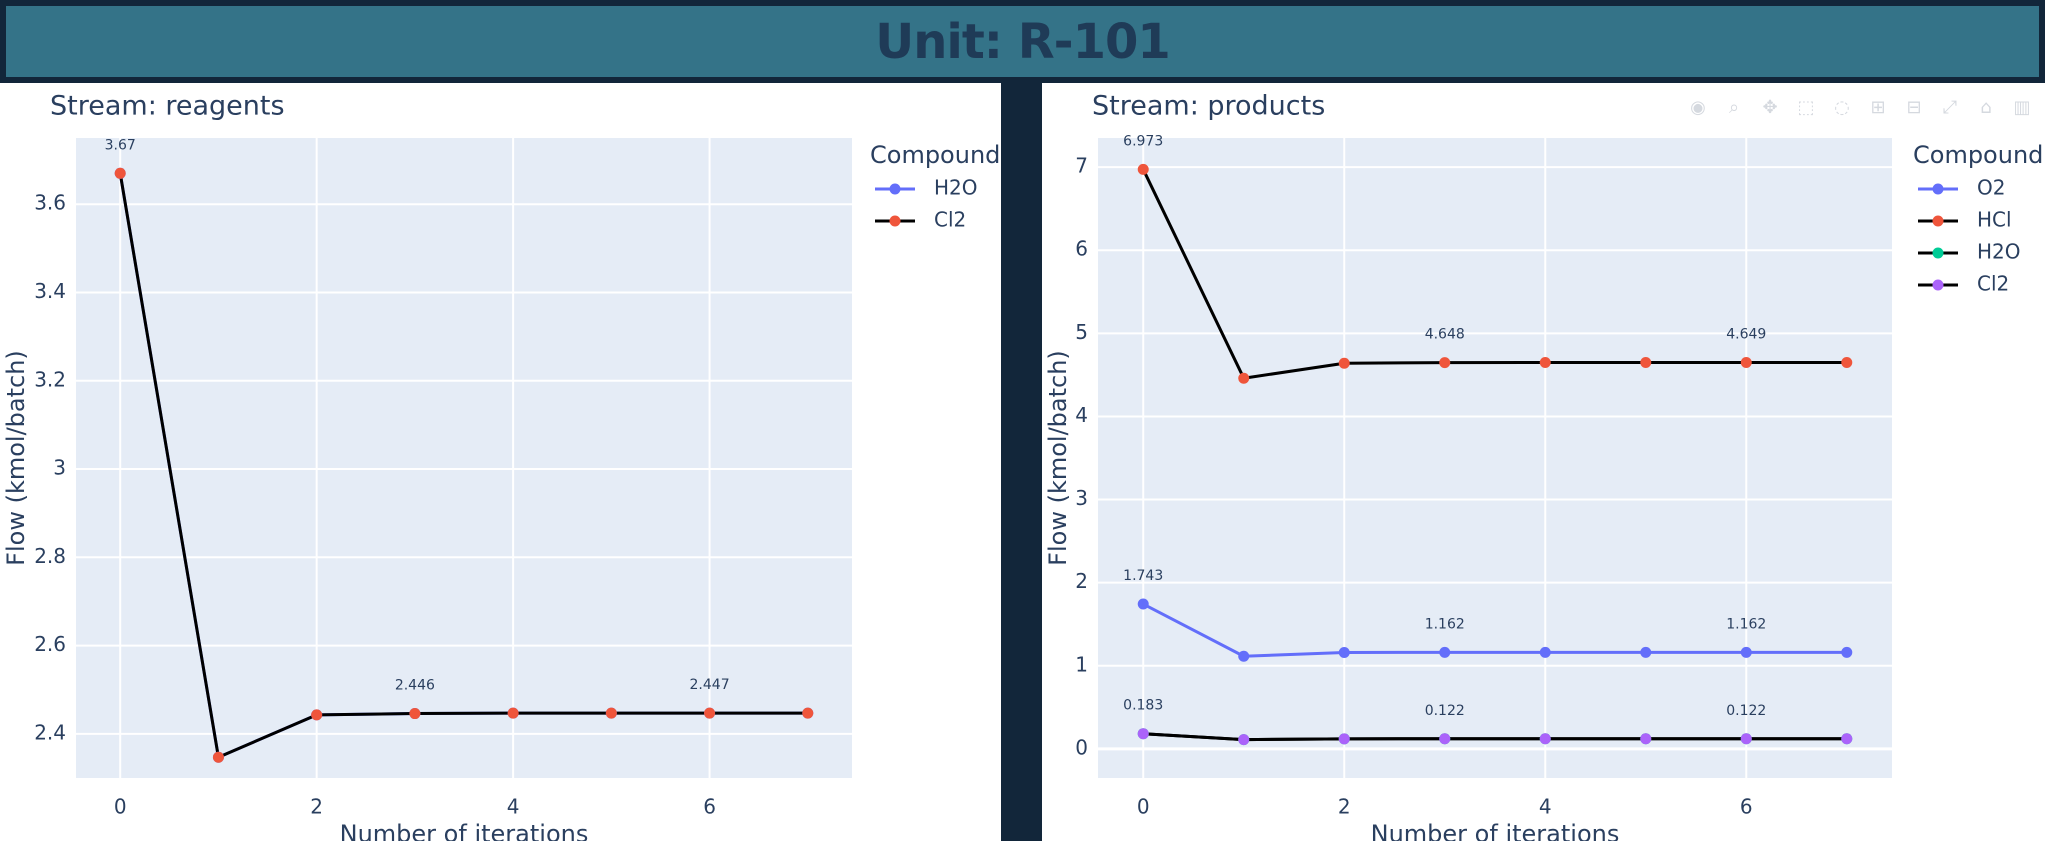 The image size is (2045, 841). I want to click on series-line-hcl, so click(1494, 274).